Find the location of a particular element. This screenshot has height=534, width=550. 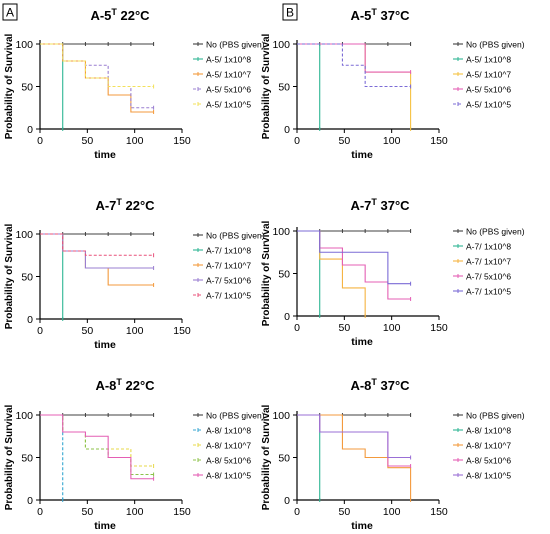

x-tick-label: 100 is located at coordinates (392, 328).